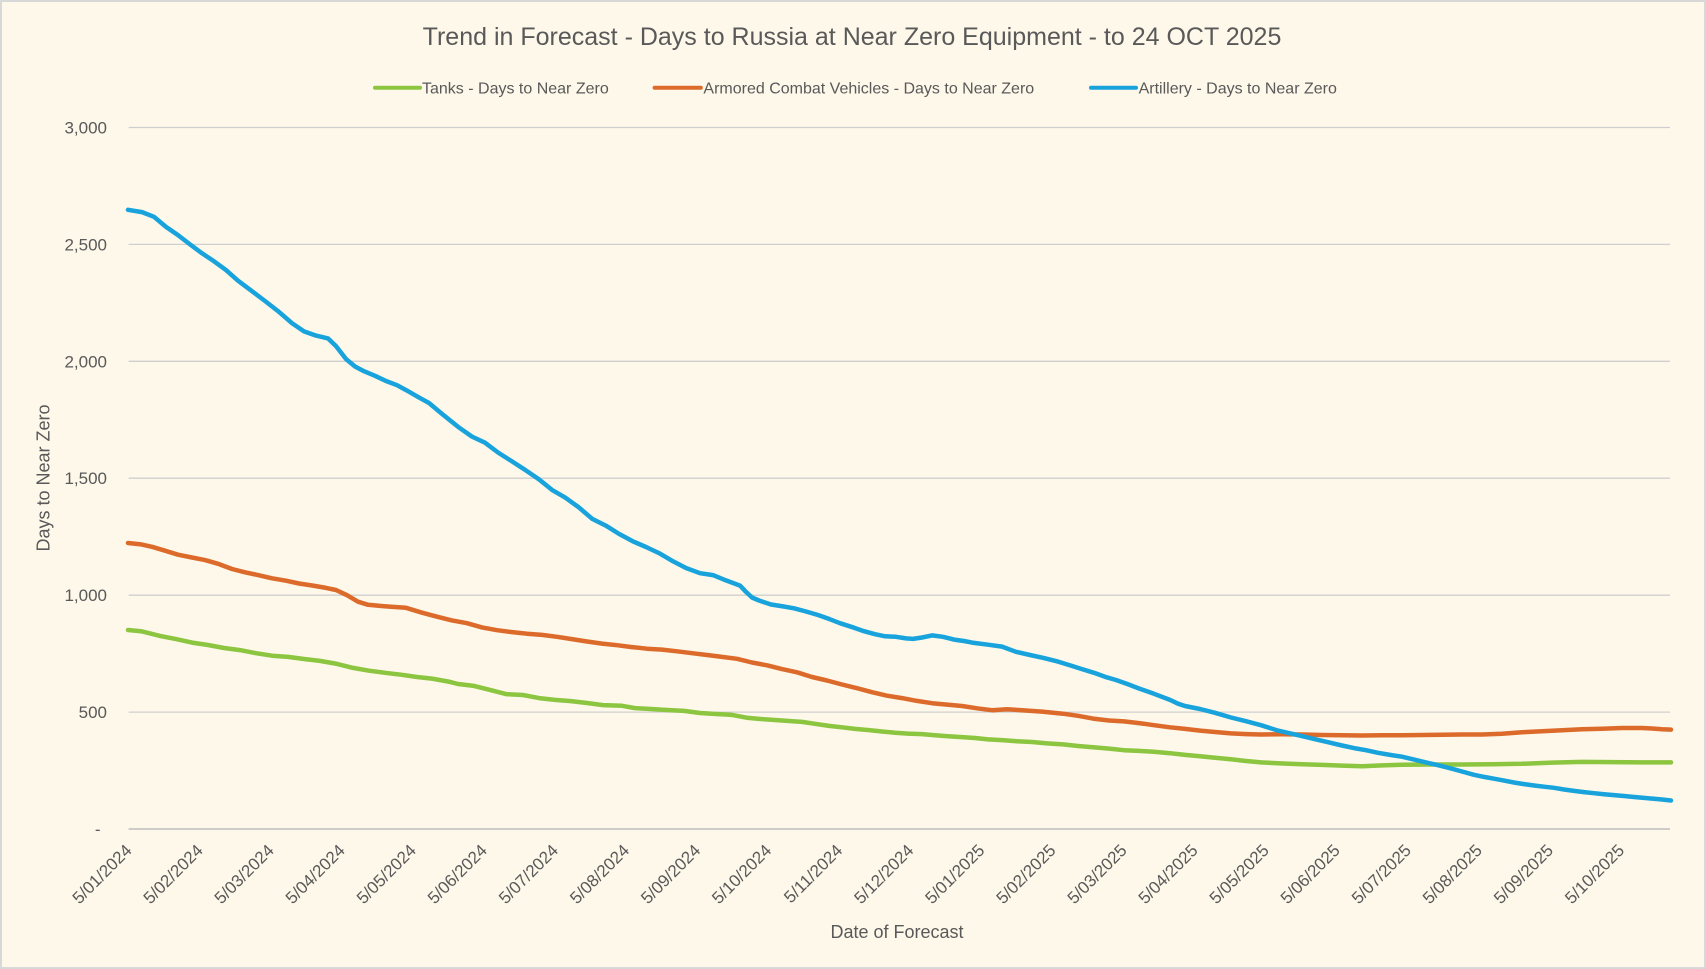 This screenshot has width=1706, height=969. Describe the element at coordinates (599, 874) in the screenshot. I see `svg-text: 5/08/2024` at that location.